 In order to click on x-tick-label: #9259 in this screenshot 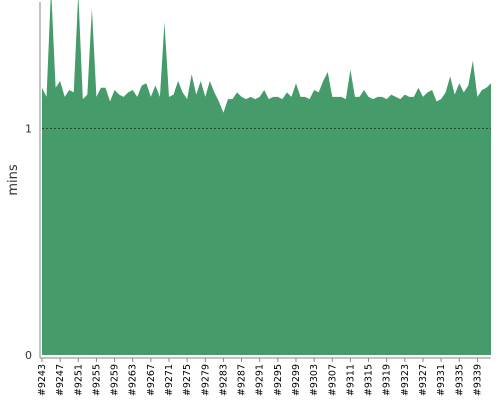, I will do `click(115, 380)`.